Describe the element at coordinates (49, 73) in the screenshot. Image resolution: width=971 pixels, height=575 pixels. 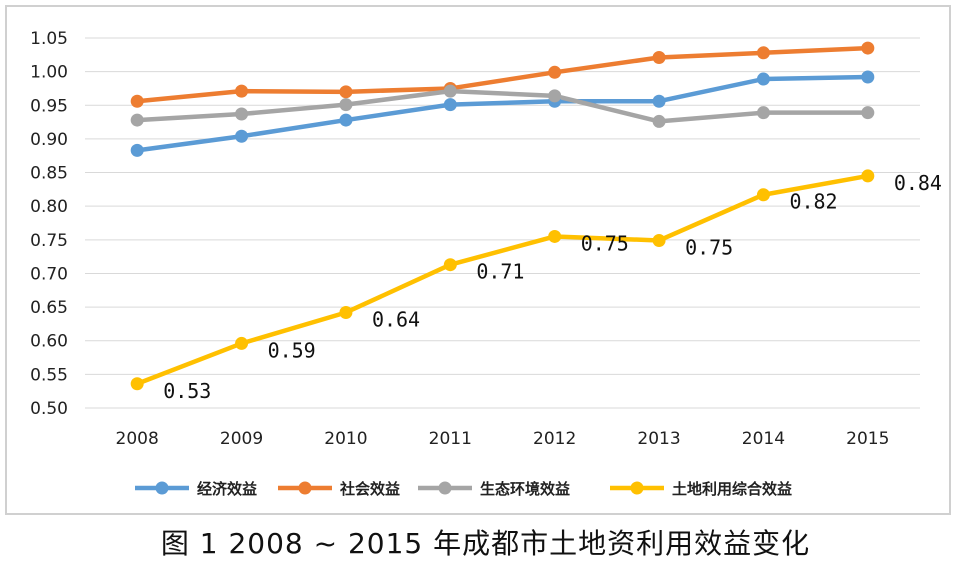
I see `y-tick-label: 1.00` at that location.